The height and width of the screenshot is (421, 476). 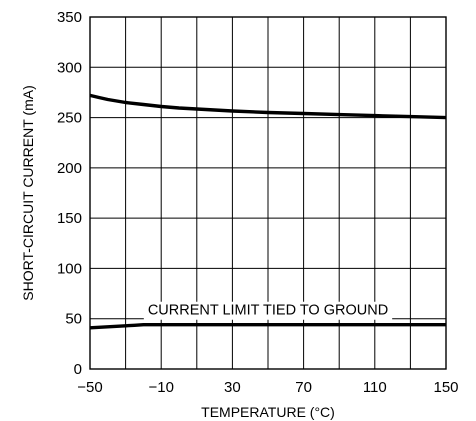 I want to click on x-tick-label: 110, so click(x=375, y=387).